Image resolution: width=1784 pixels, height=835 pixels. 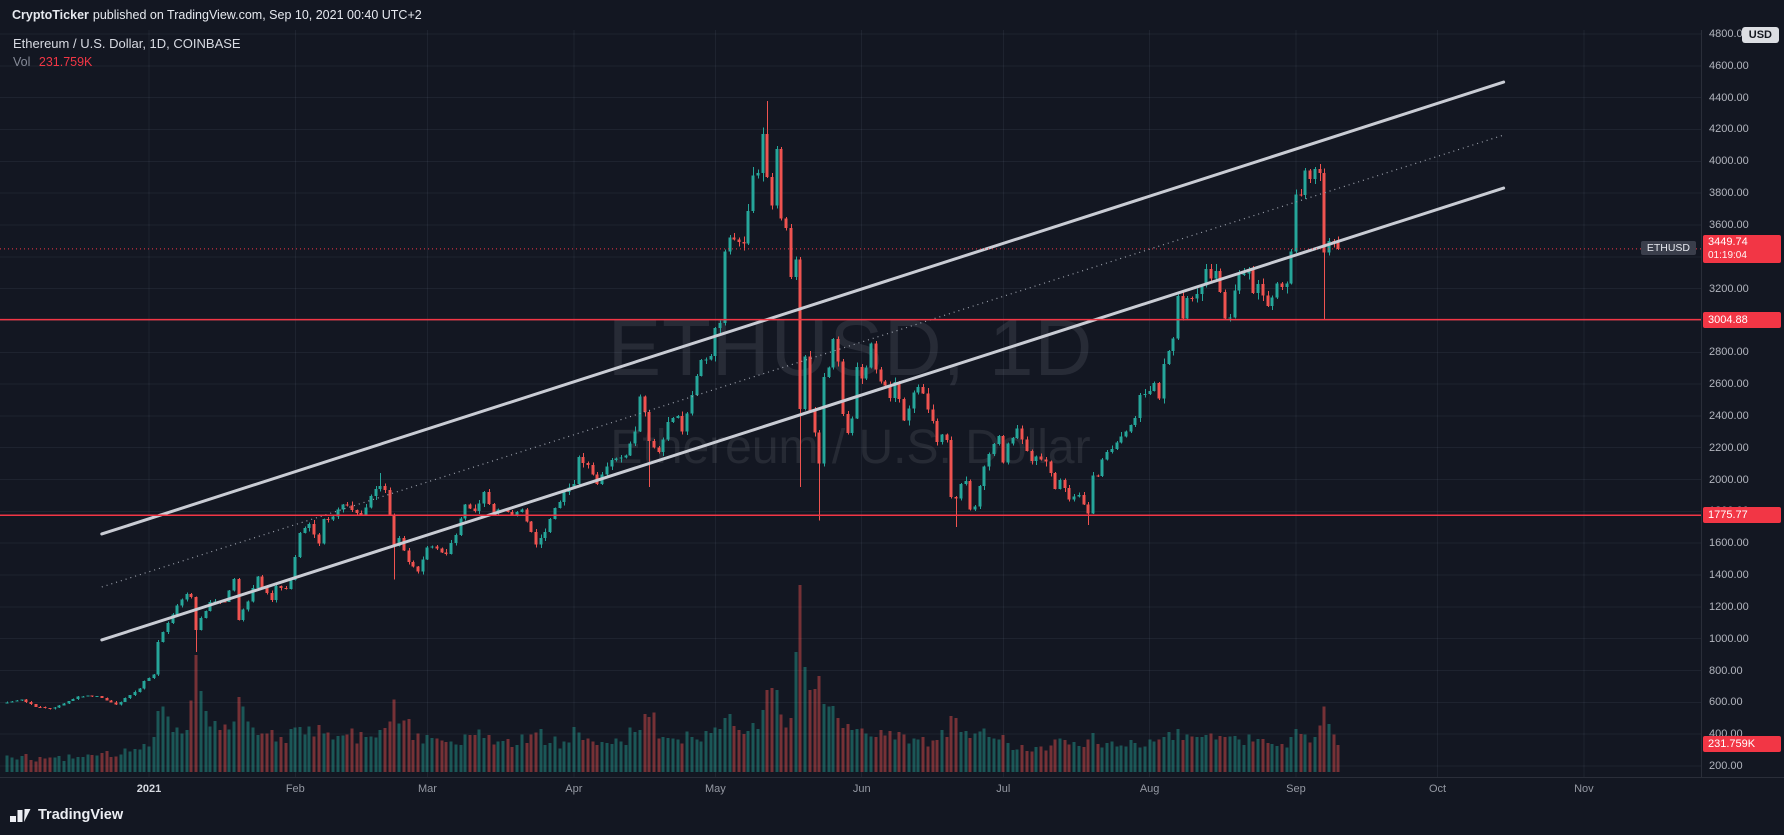 I want to click on currency-unit-chip: USD, so click(x=1760, y=35).